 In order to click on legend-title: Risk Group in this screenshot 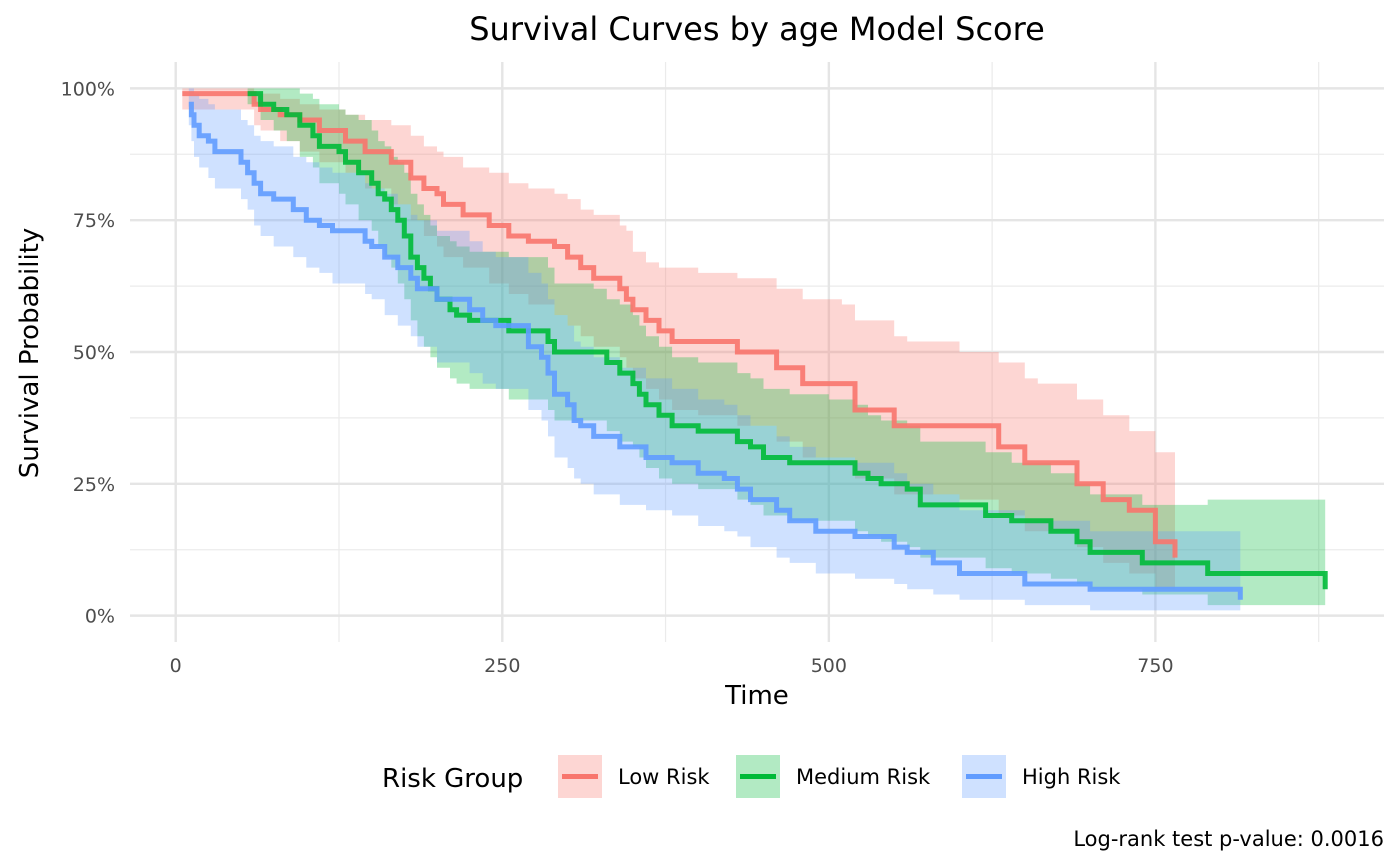, I will do `click(452, 779)`.